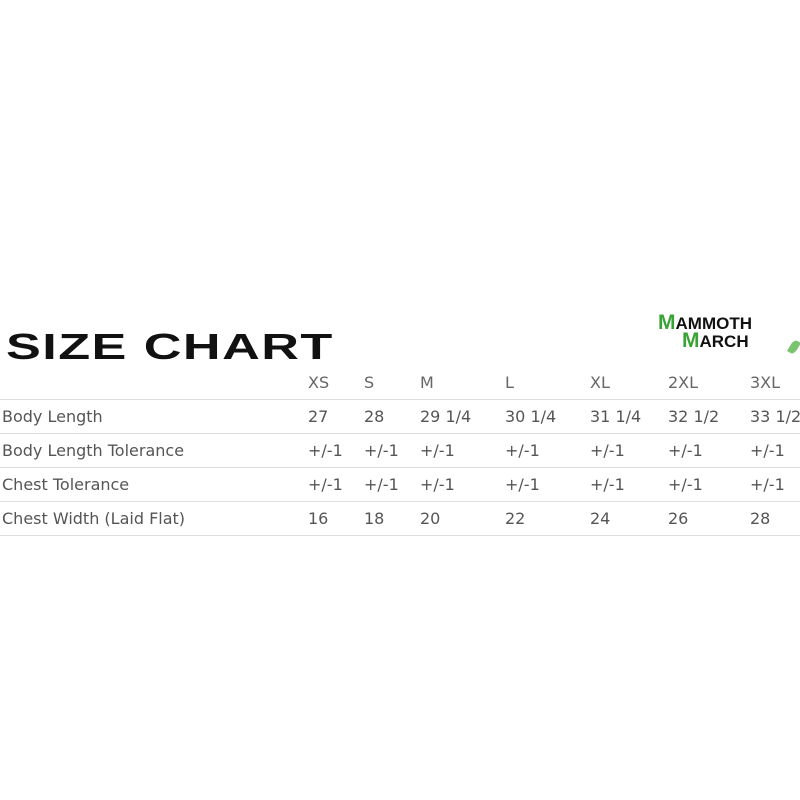 This screenshot has width=800, height=800. Describe the element at coordinates (713, 323) in the screenshot. I see `logo-line1: AMMOTH` at that location.